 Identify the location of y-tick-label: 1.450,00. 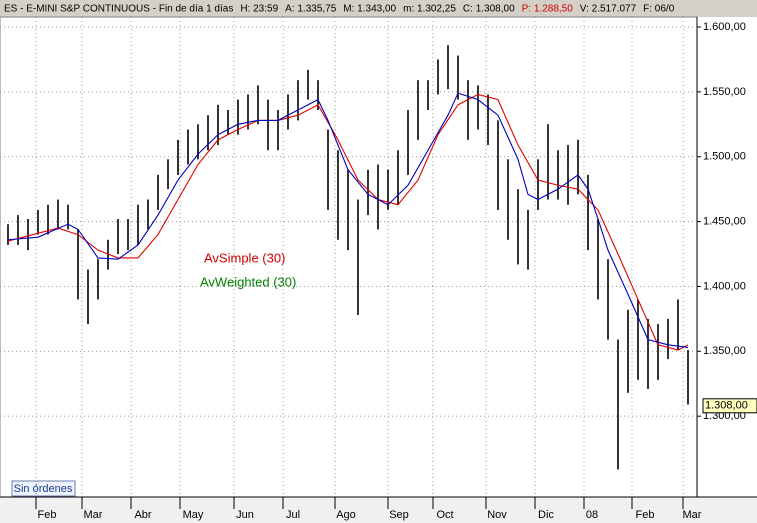
(724, 221).